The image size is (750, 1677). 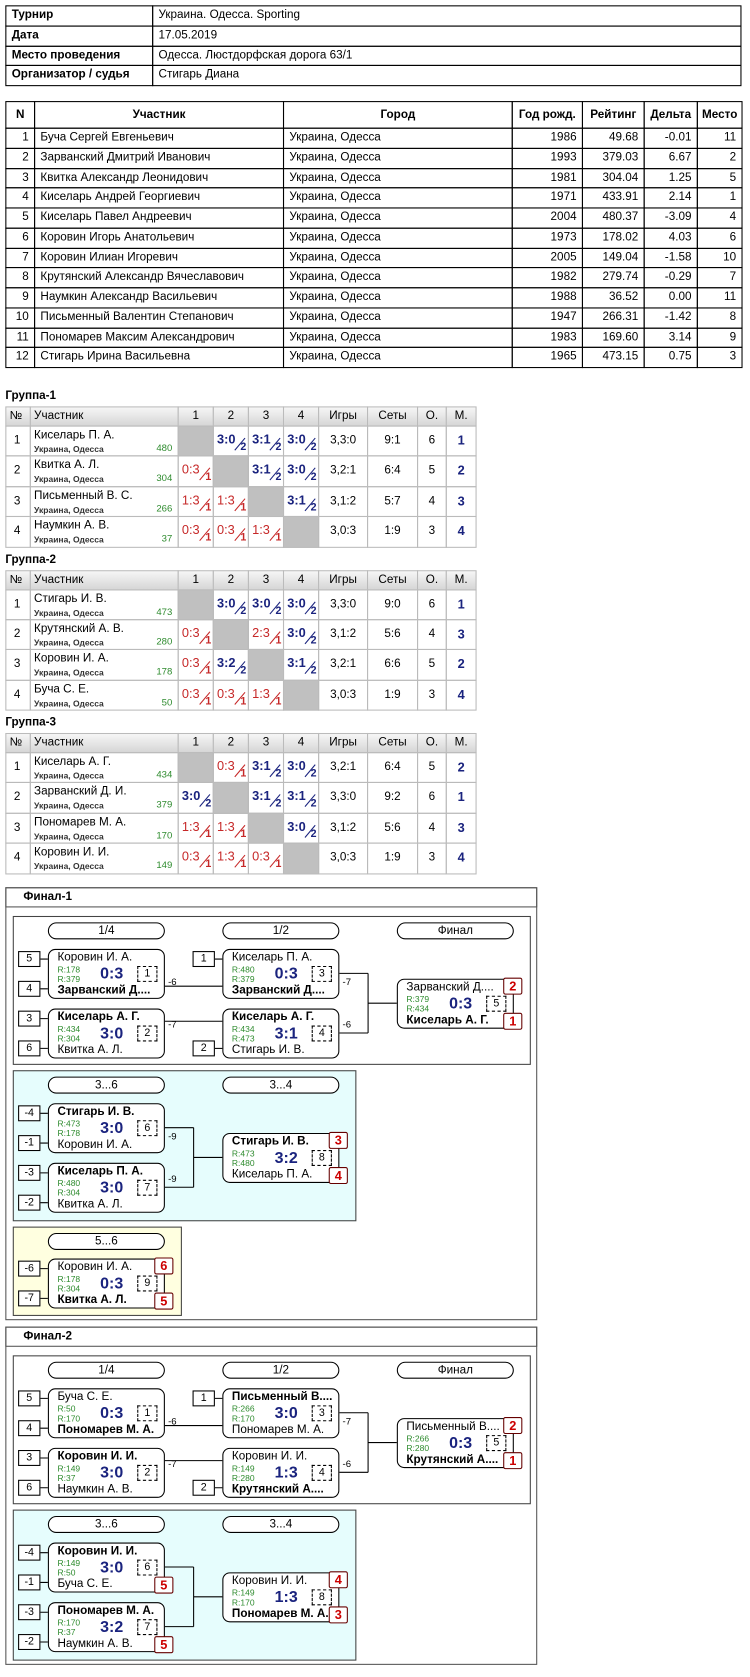 I want to click on match-number: 2, so click(x=147, y=1033).